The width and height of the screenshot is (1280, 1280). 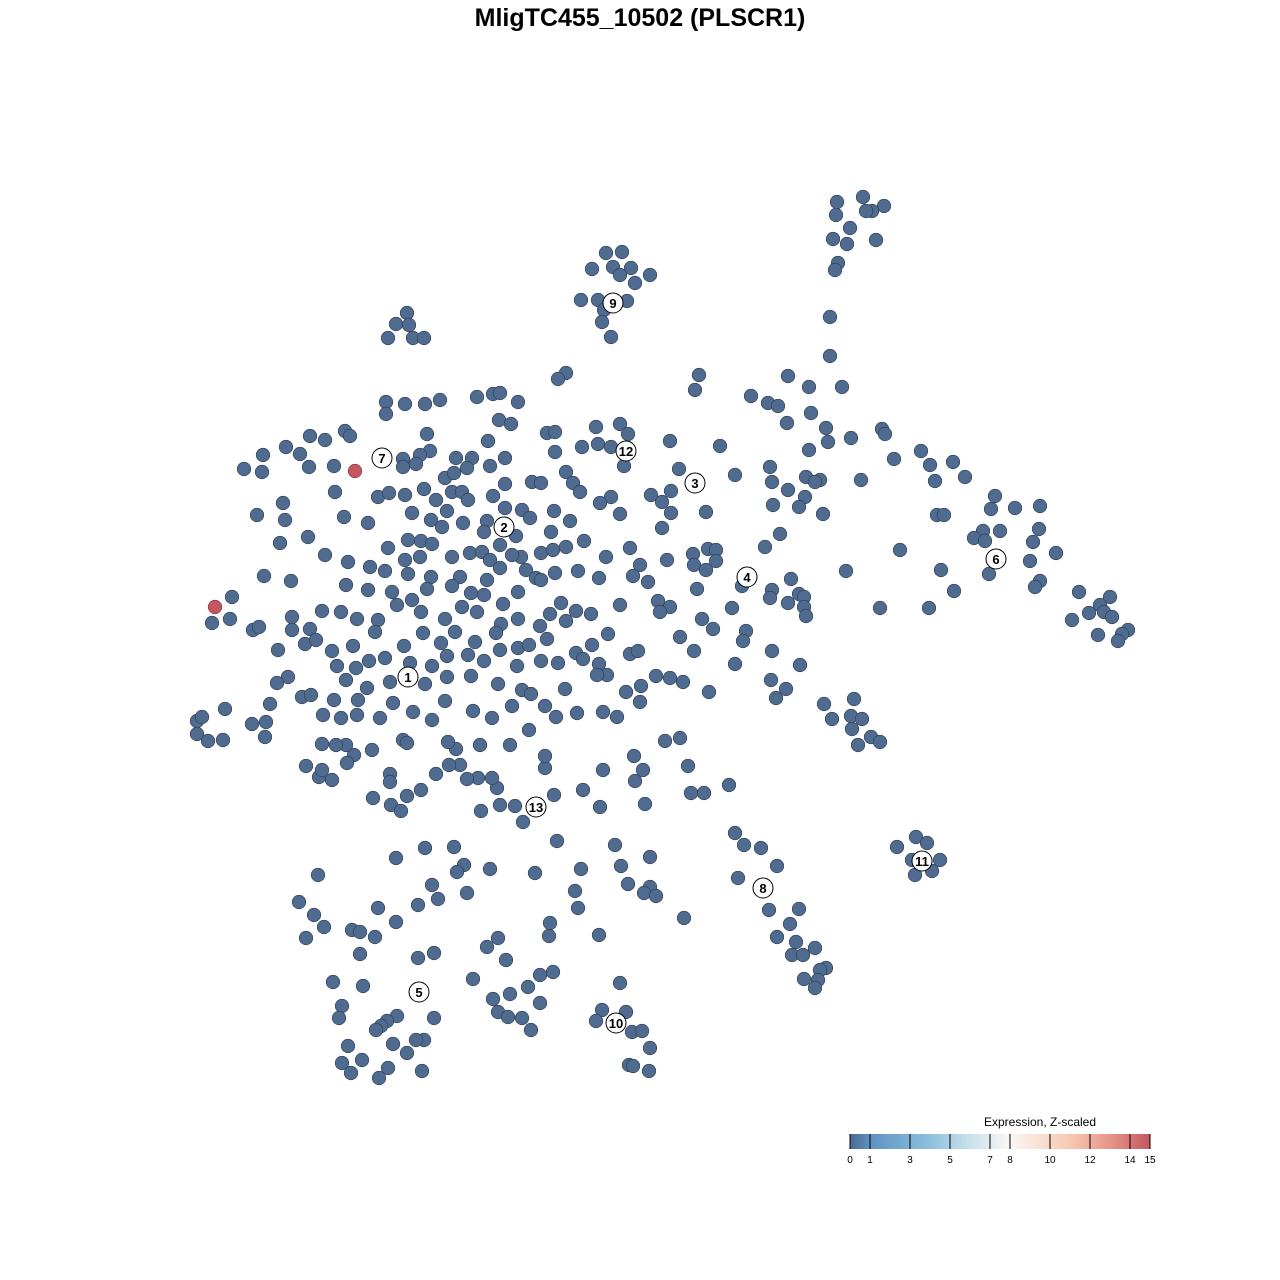 What do you see at coordinates (503, 527) in the screenshot?
I see `cluster-label-text: 2` at bounding box center [503, 527].